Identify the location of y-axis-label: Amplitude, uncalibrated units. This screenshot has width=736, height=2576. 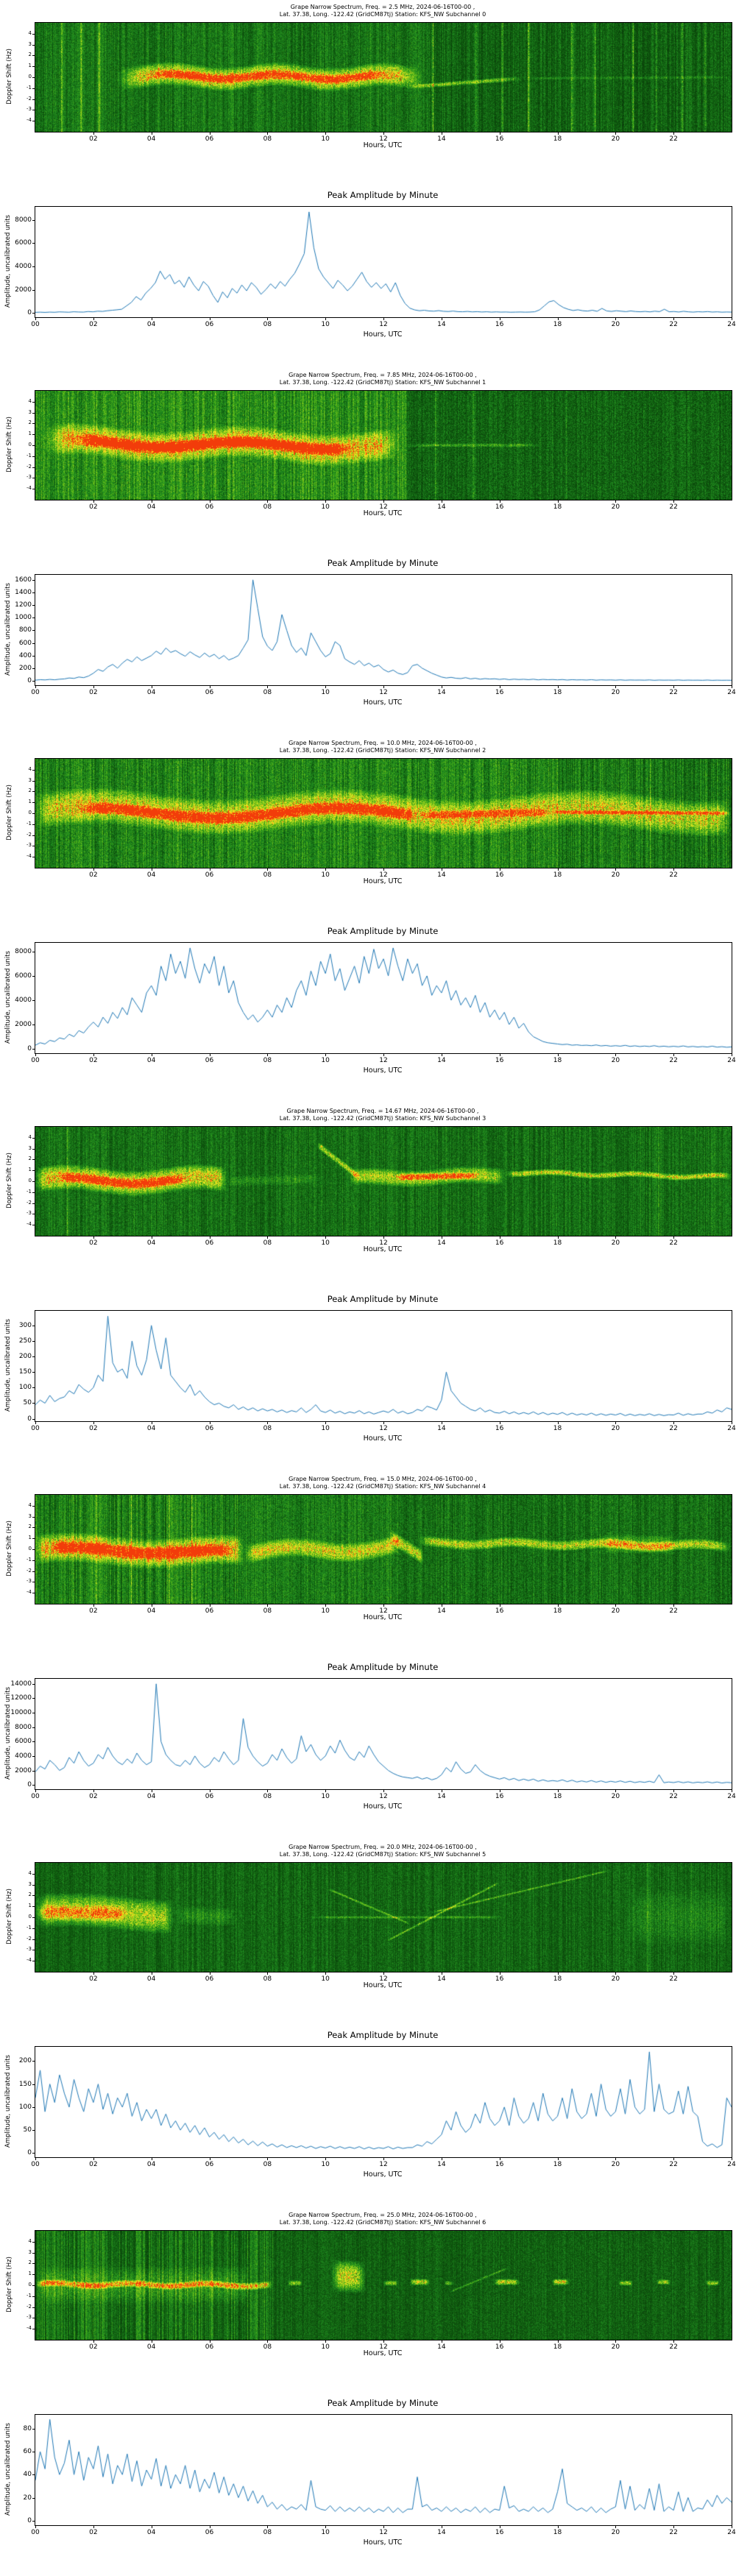
(8, 261).